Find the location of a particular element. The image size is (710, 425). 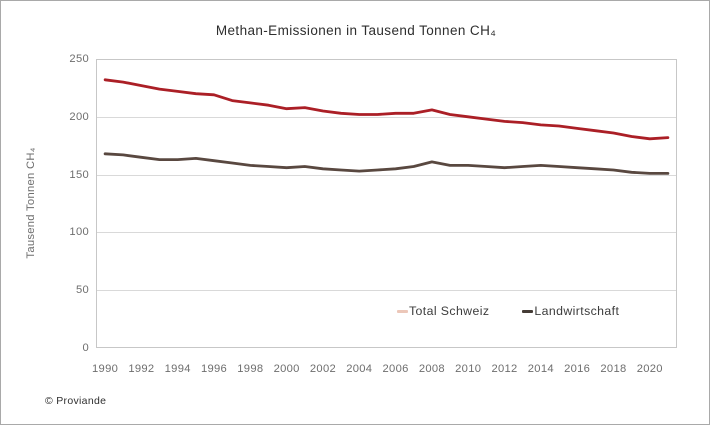

y-axis-tick-label: 200 is located at coordinates (79, 116).